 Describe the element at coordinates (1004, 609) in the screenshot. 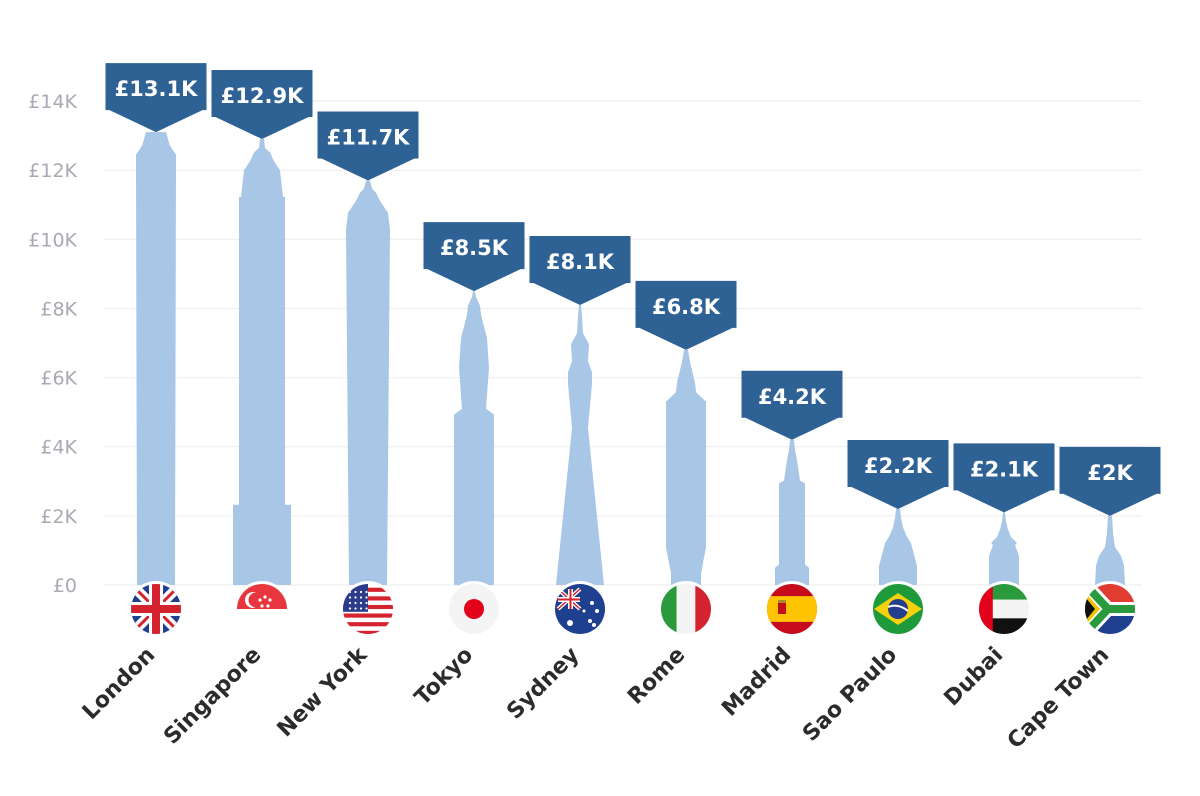

I see `uae-flag-icon` at that location.